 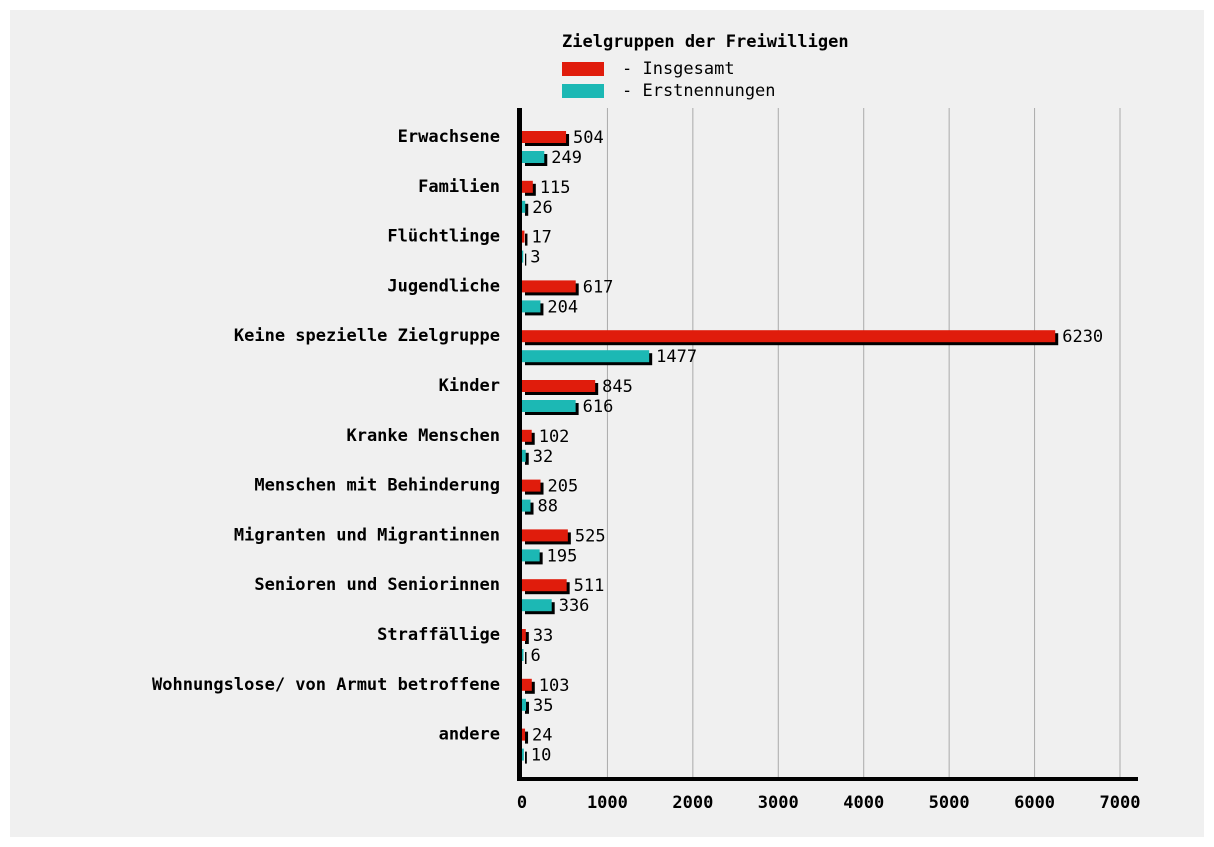 I want to click on value-label: 617, so click(x=598, y=287).